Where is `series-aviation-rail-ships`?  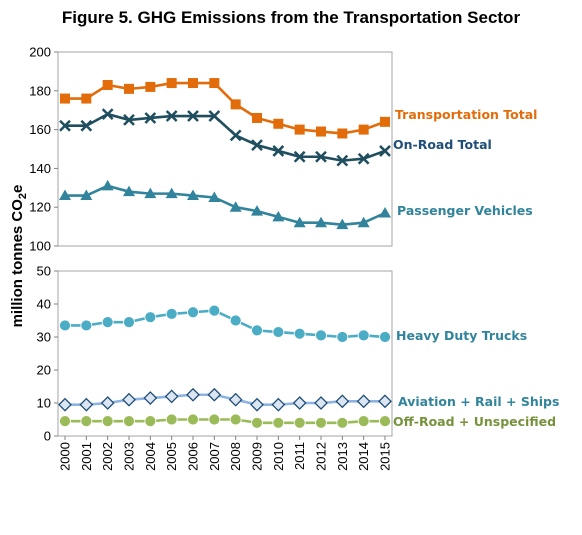
series-aviation-rail-ships is located at coordinates (225, 399).